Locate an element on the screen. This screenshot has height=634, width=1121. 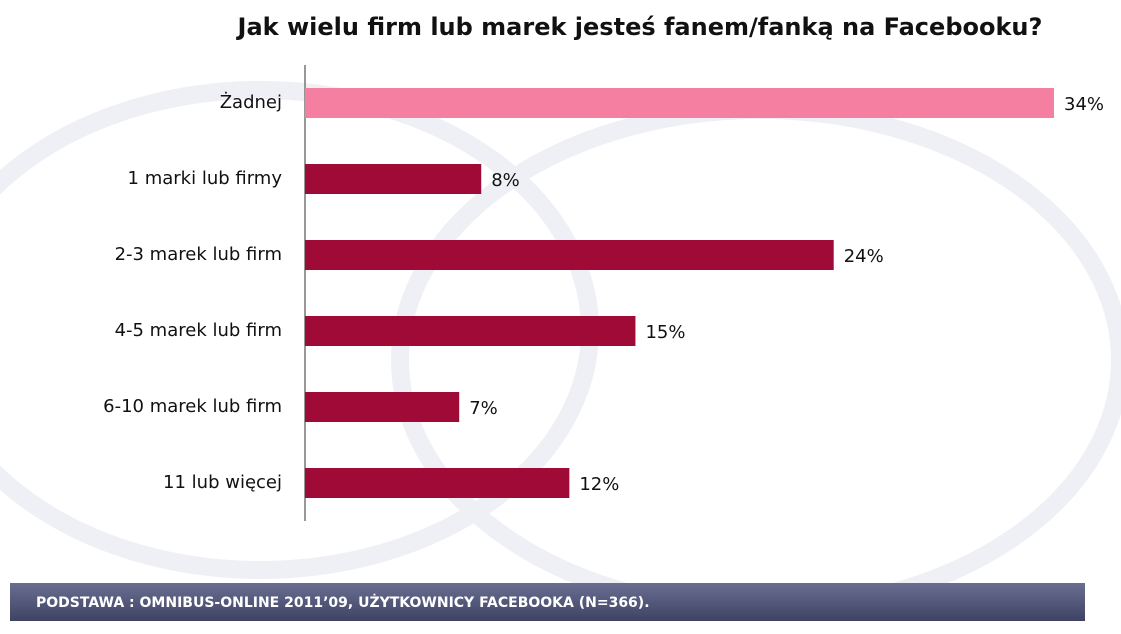
value-label: 34% is located at coordinates (1084, 104).